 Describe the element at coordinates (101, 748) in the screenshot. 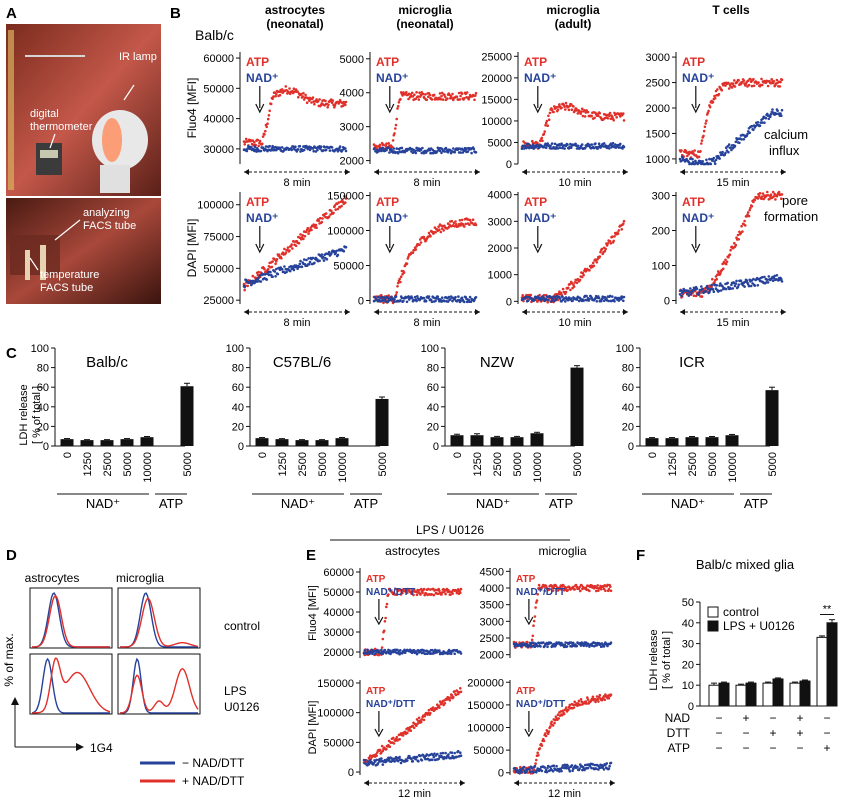

I see `d-xlabel: 1G4` at that location.